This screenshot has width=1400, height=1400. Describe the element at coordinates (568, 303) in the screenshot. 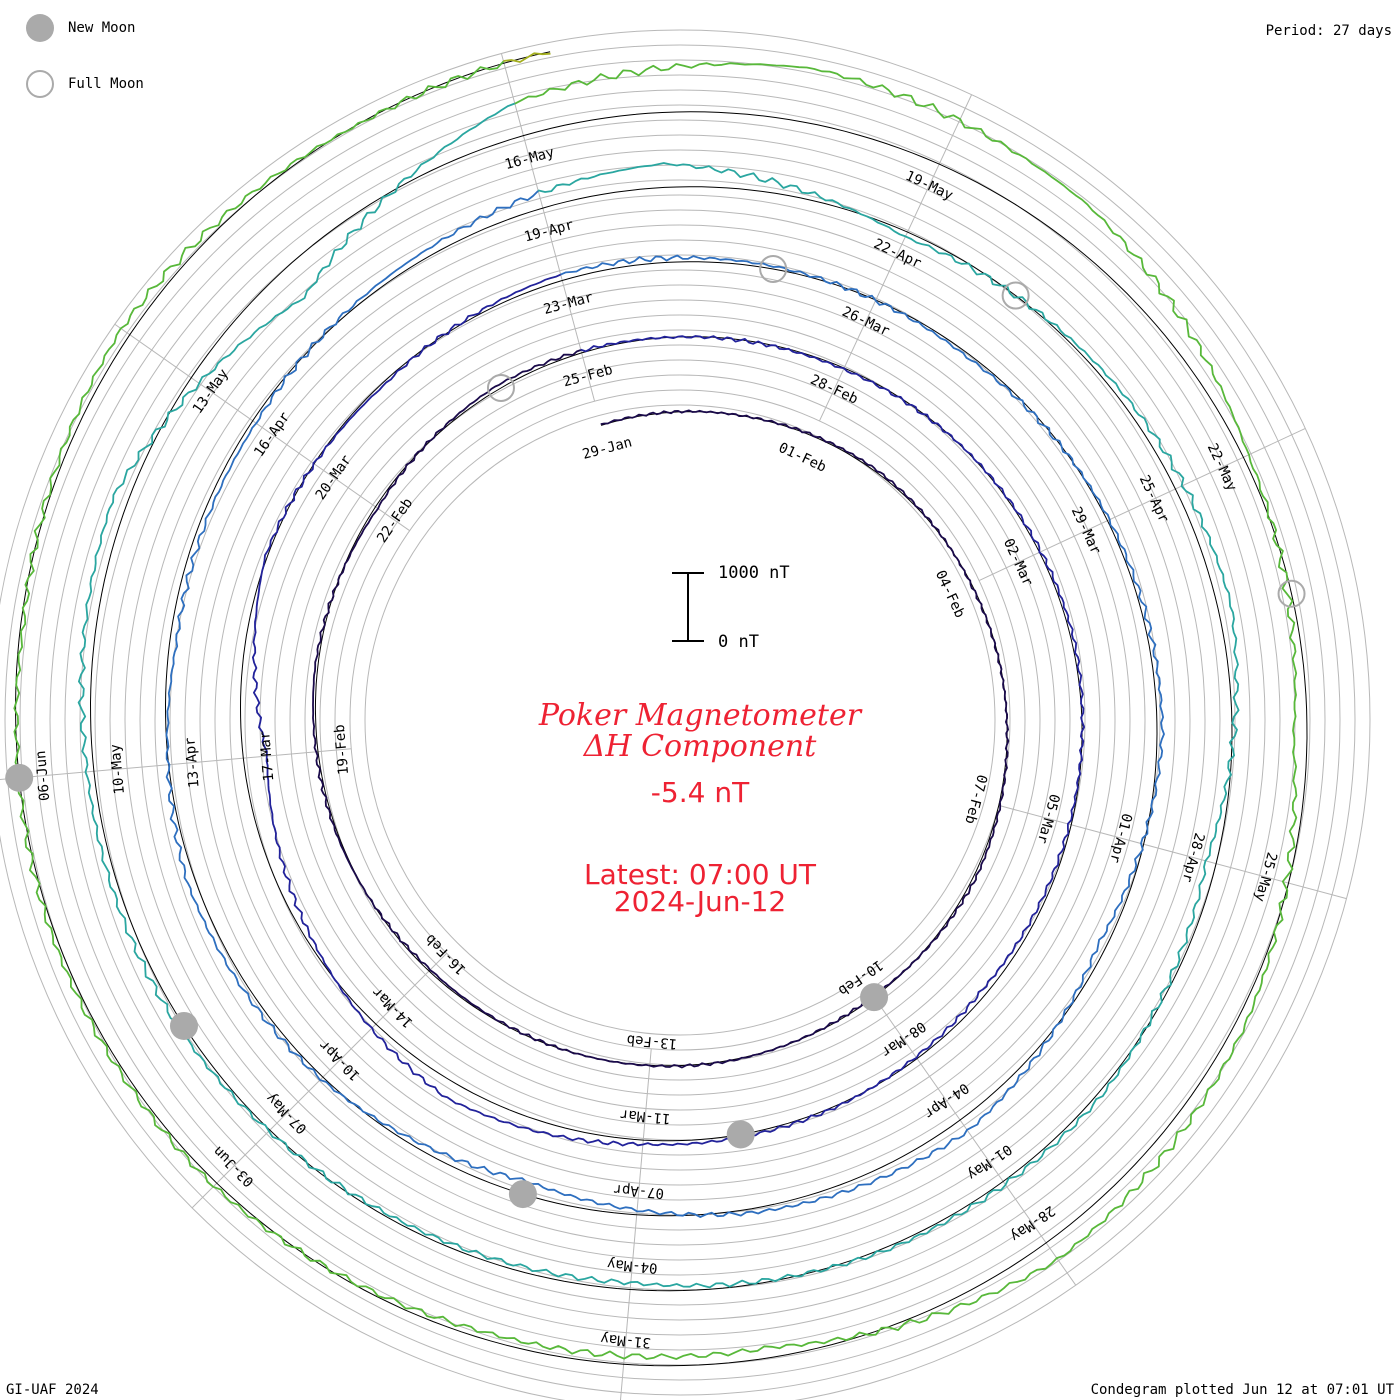

I see `date-label: 23-Mar` at that location.